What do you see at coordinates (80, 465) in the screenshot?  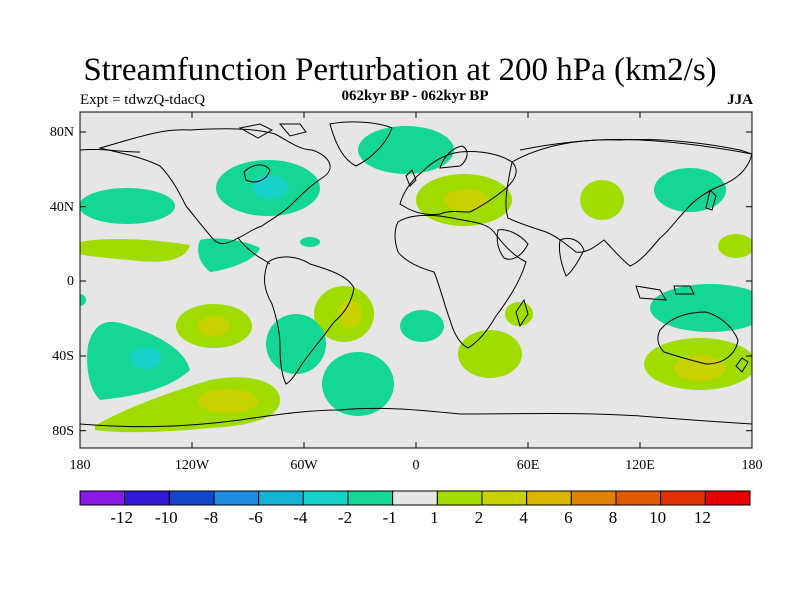 I see `lon-label-180w: 180` at bounding box center [80, 465].